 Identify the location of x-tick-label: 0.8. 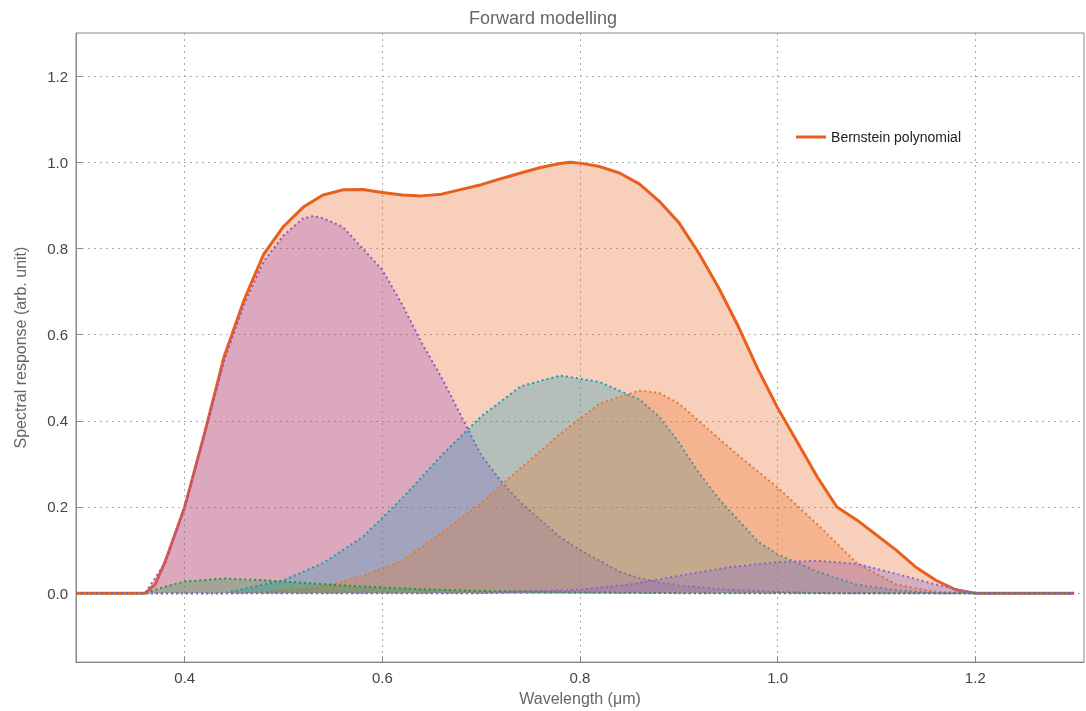
(580, 678).